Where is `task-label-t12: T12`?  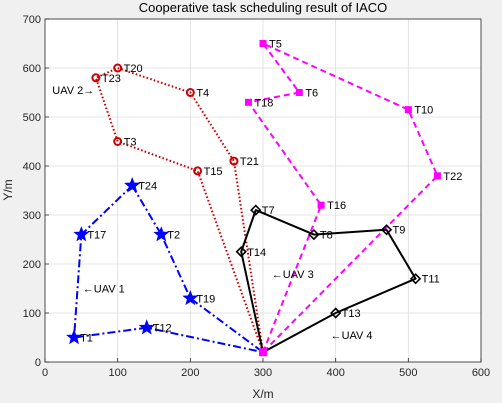 task-label-t12: T12 is located at coordinates (162, 329).